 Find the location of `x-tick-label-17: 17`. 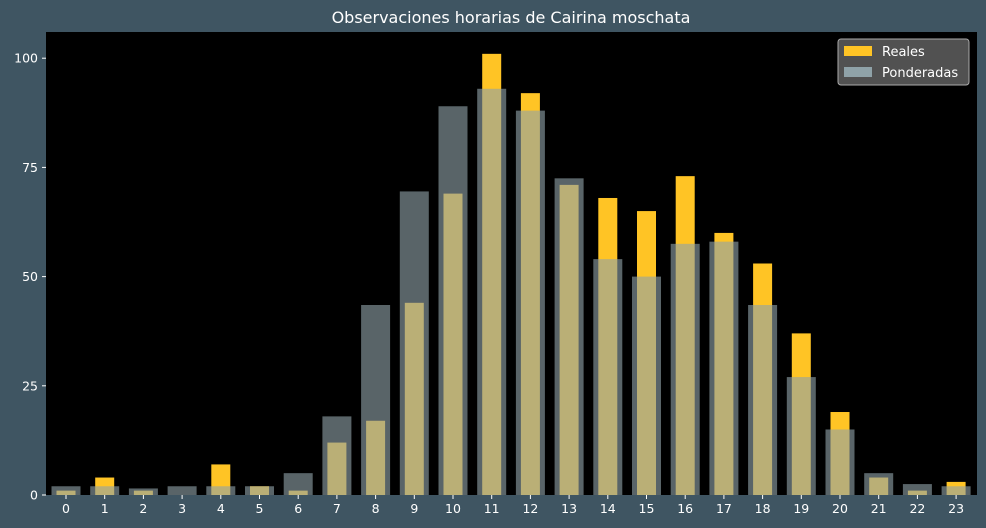

x-tick-label-17: 17 is located at coordinates (724, 508).